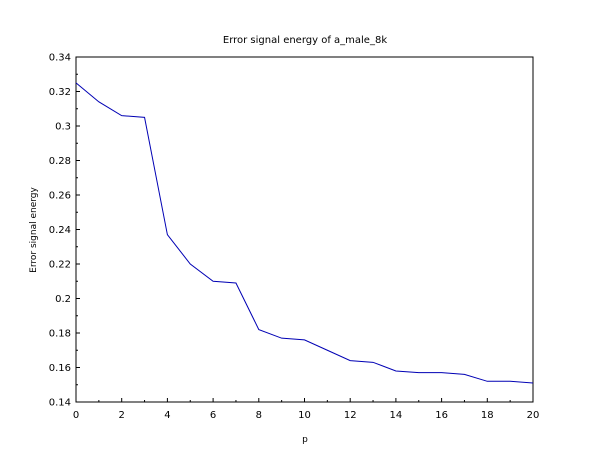 The image size is (610, 460). I want to click on y-tick-label: 0.18, so click(60, 334).